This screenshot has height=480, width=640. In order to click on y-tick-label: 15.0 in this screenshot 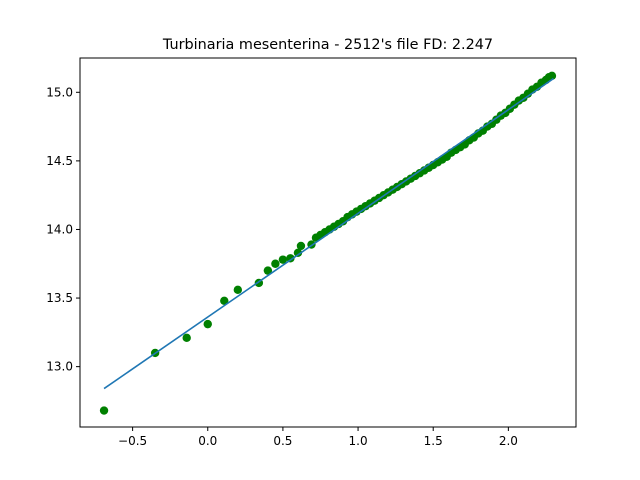, I will do `click(59, 92)`.